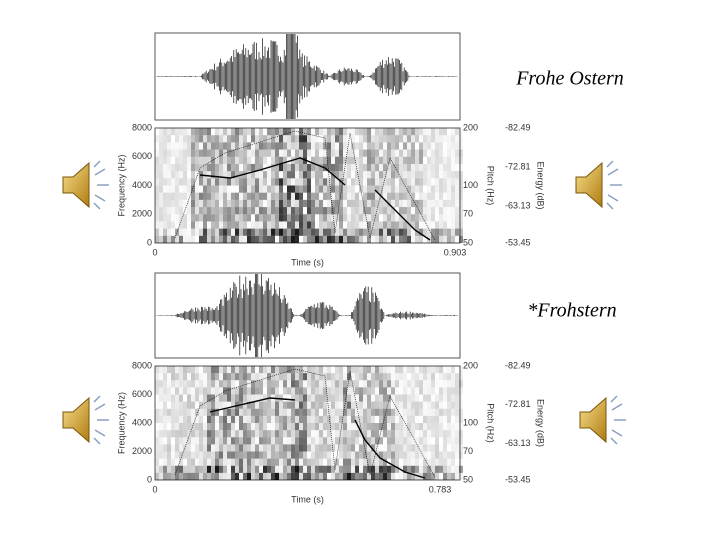  I want to click on time-tick-label: 0, so click(154, 489).